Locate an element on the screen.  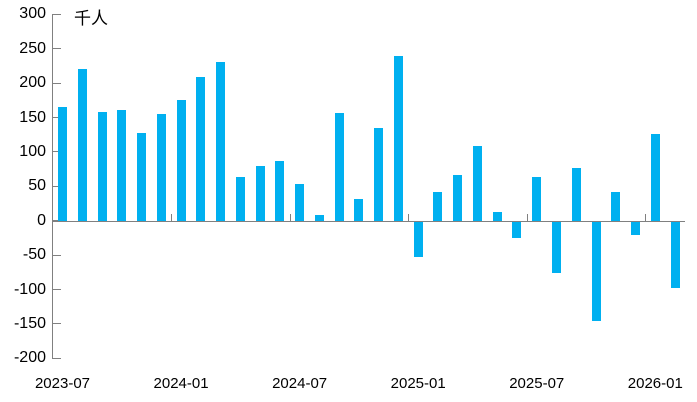
chart-unit-label: 千人 is located at coordinates (91, 18).